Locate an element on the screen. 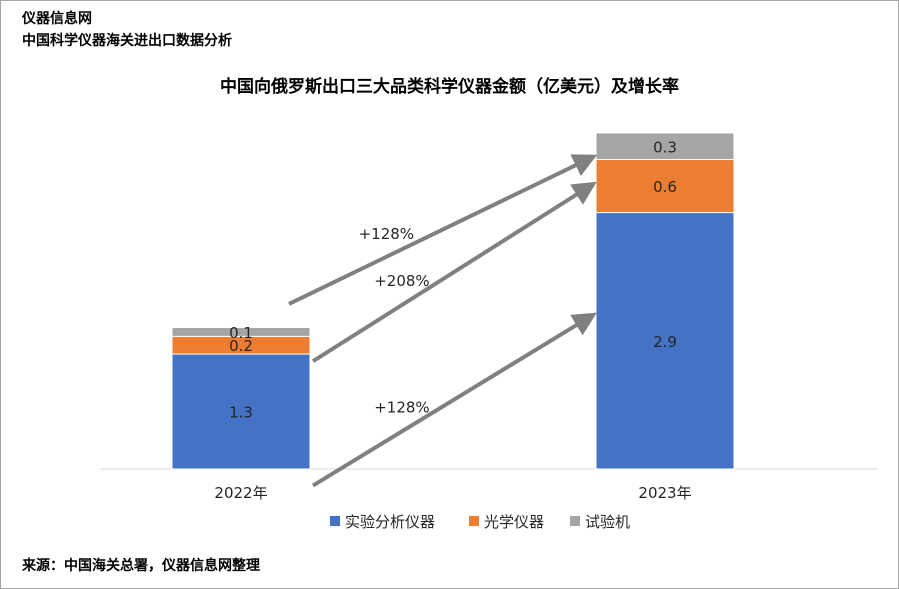 The width and height of the screenshot is (899, 589). site-name: 仪器信息网 is located at coordinates (57, 19).